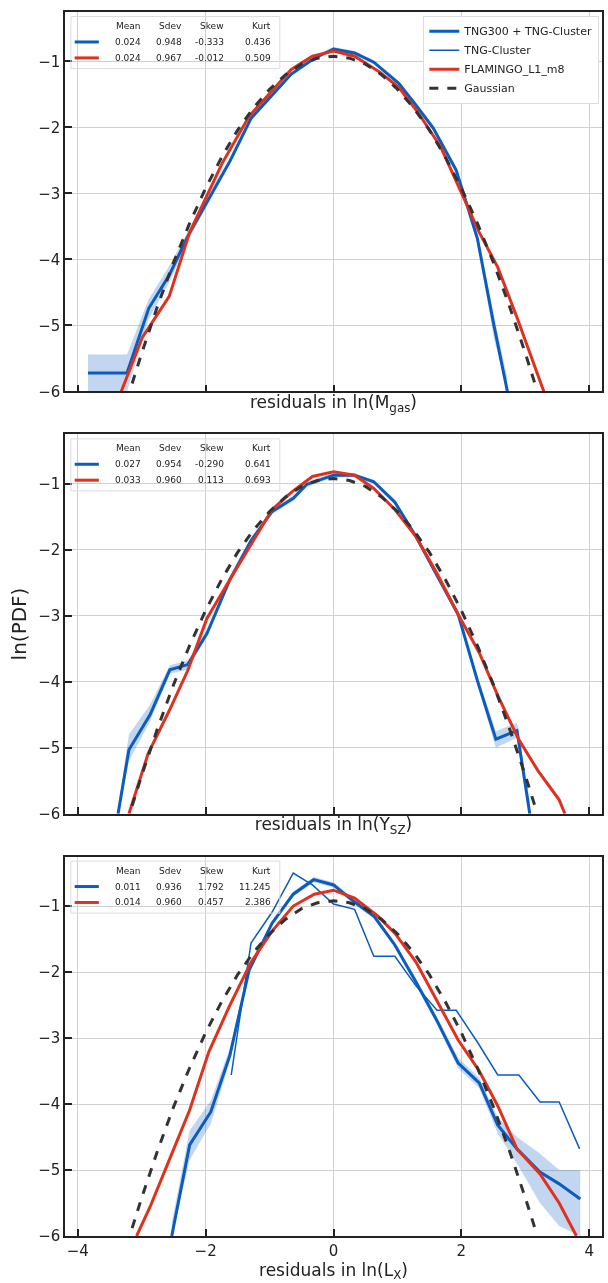 This screenshot has height=1283, width=608. Describe the element at coordinates (333, 1271) in the screenshot. I see `x-axis-title: residuals in ln(L$_{X}$)` at that location.